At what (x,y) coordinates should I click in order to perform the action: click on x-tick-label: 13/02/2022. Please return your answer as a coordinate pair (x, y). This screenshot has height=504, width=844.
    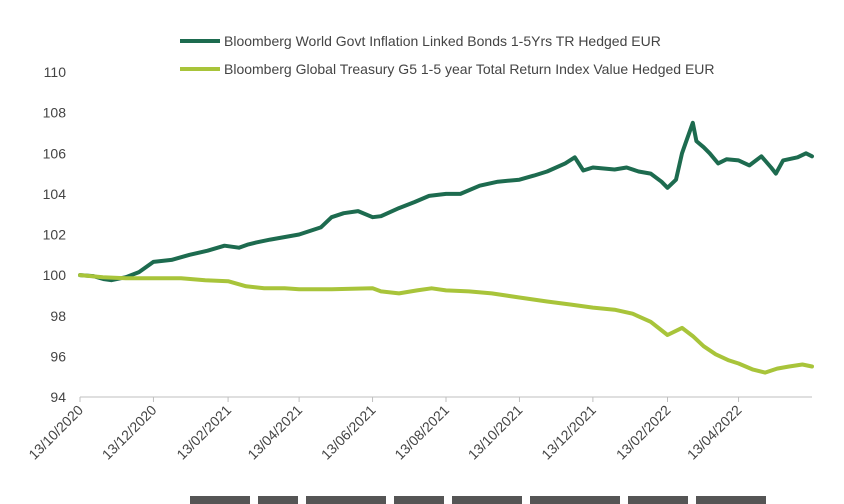
    Looking at the image, I should click on (643, 432).